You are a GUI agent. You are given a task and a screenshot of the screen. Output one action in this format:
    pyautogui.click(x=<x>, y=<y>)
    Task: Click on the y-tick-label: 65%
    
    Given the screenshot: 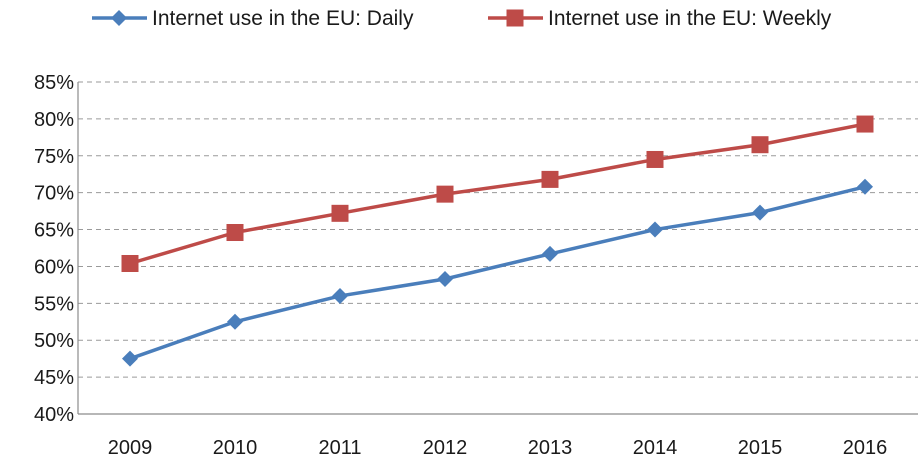 What is the action you would take?
    pyautogui.click(x=54, y=231)
    